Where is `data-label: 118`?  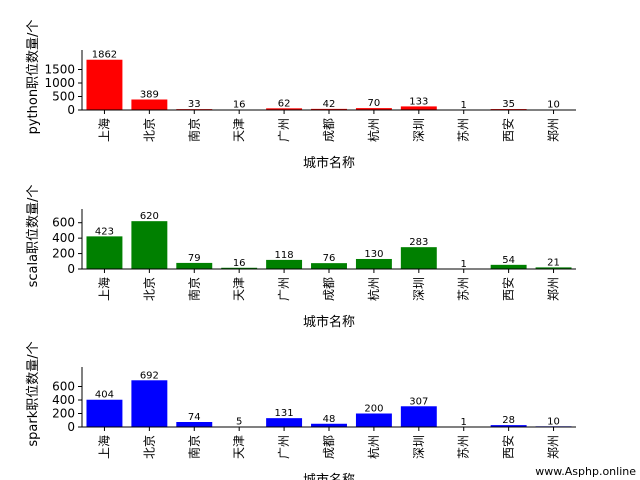 data-label: 118 is located at coordinates (284, 255).